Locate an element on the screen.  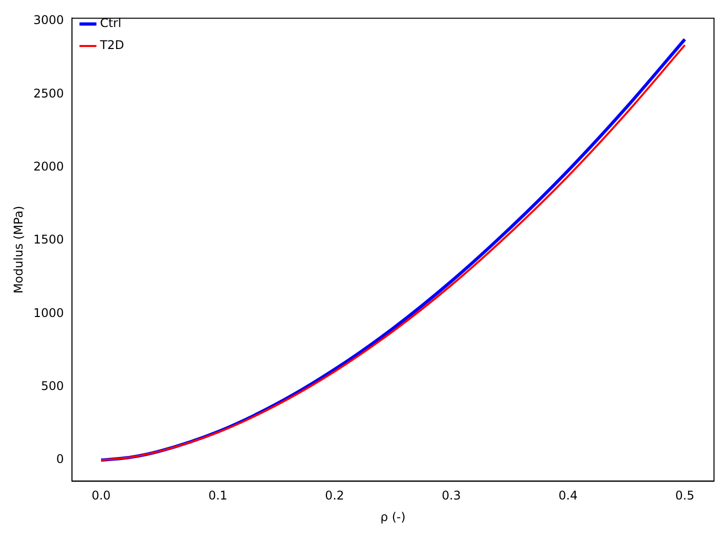
x-tick-label: 0.1 is located at coordinates (218, 495).